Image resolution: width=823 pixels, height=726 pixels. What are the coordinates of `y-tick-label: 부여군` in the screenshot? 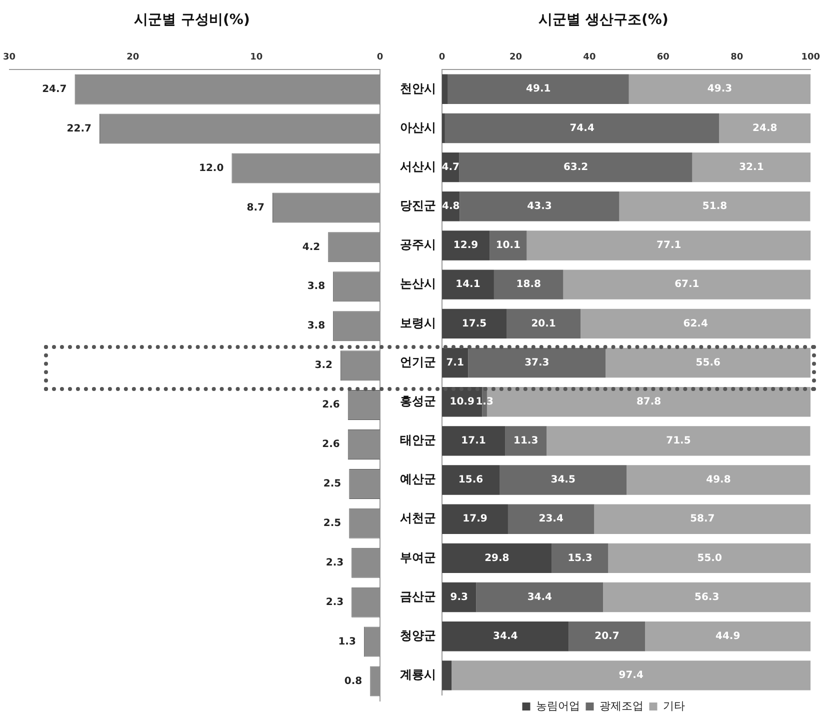 It's located at (418, 557).